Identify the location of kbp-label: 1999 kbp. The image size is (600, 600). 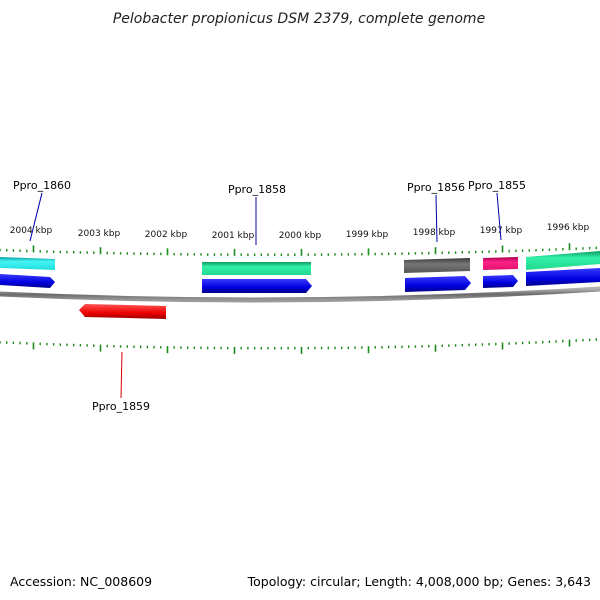
(367, 235).